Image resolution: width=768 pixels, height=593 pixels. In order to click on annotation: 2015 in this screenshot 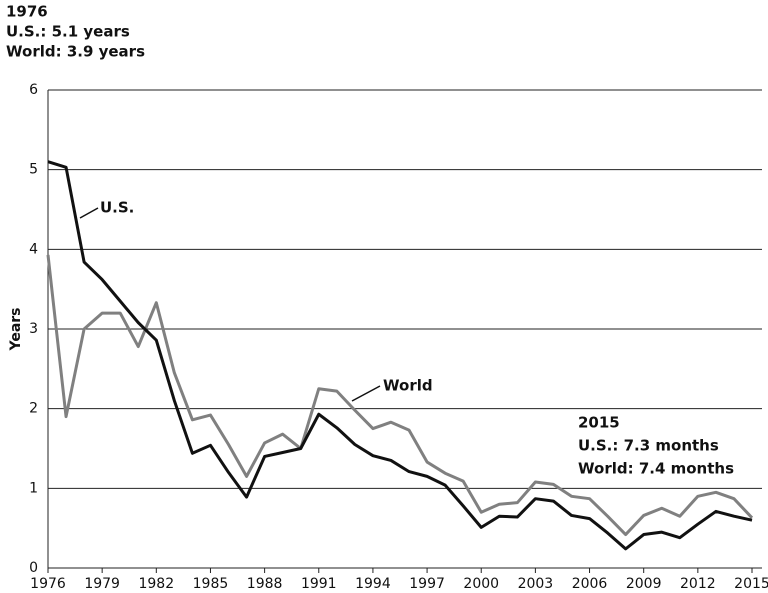, I will do `click(599, 423)`.